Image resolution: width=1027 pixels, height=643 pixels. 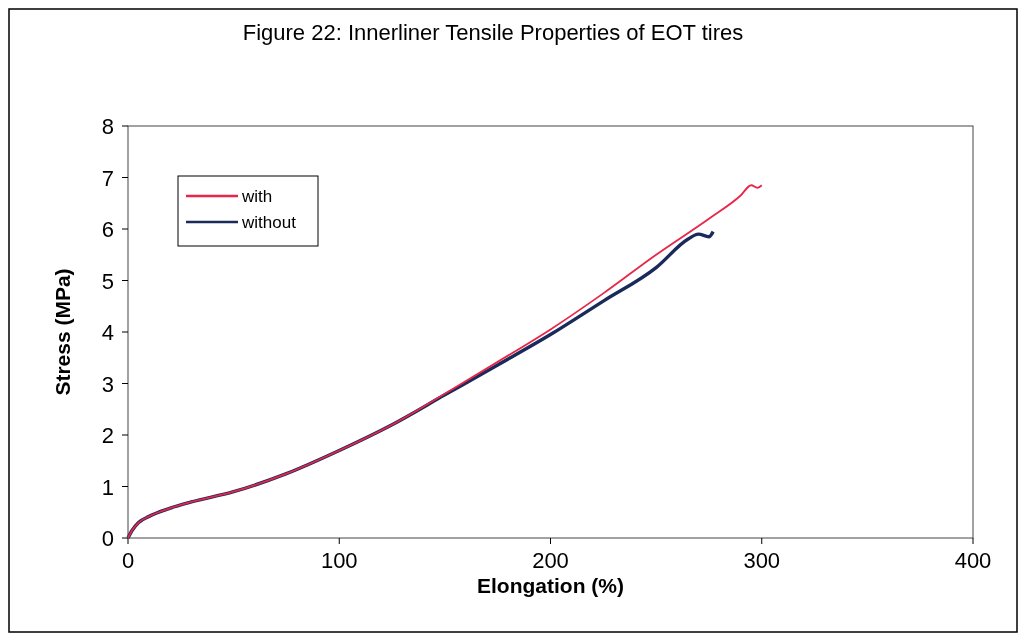 What do you see at coordinates (107, 435) in the screenshot?
I see `y-tick-label: 2` at bounding box center [107, 435].